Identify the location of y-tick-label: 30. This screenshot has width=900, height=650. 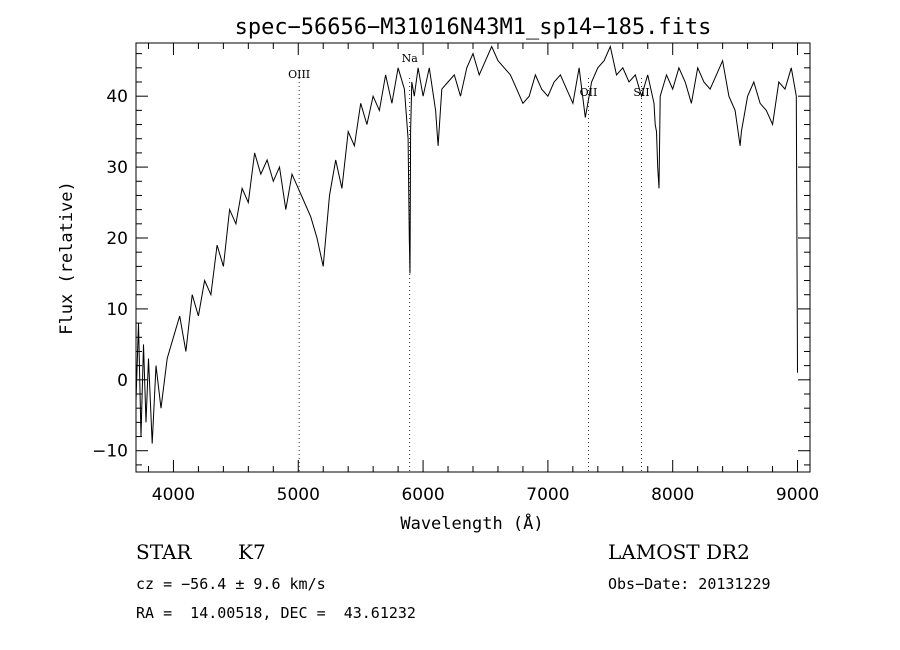
(117, 168).